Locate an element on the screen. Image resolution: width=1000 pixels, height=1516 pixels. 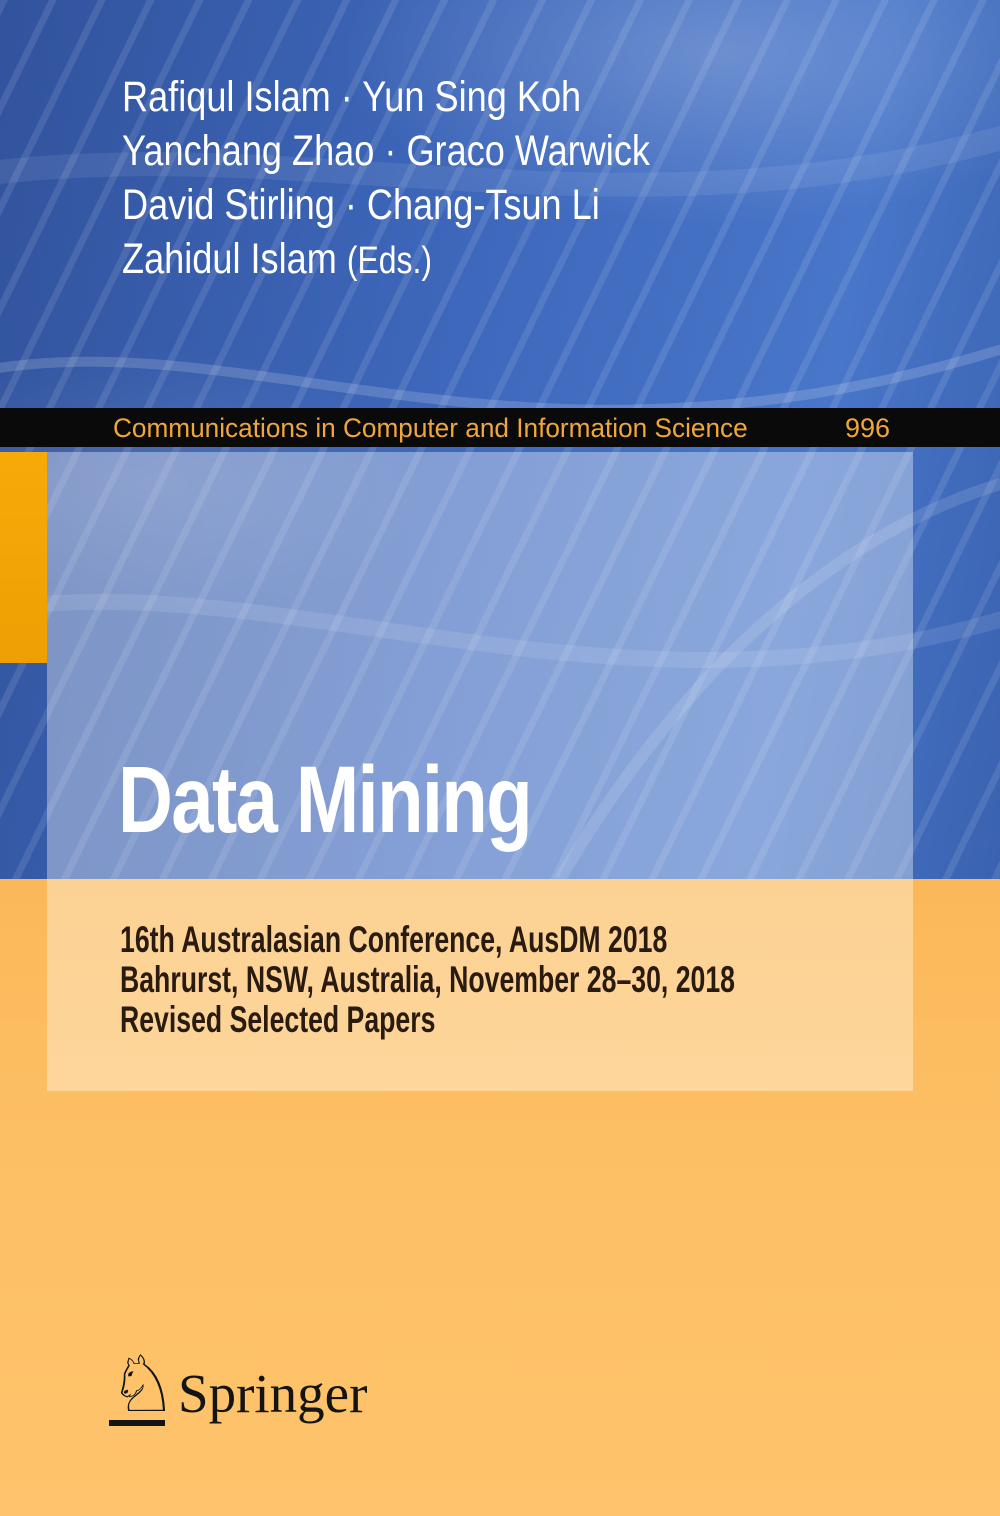
editors-line: Yanchang Zhao · Graco Warwick is located at coordinates (386, 151).